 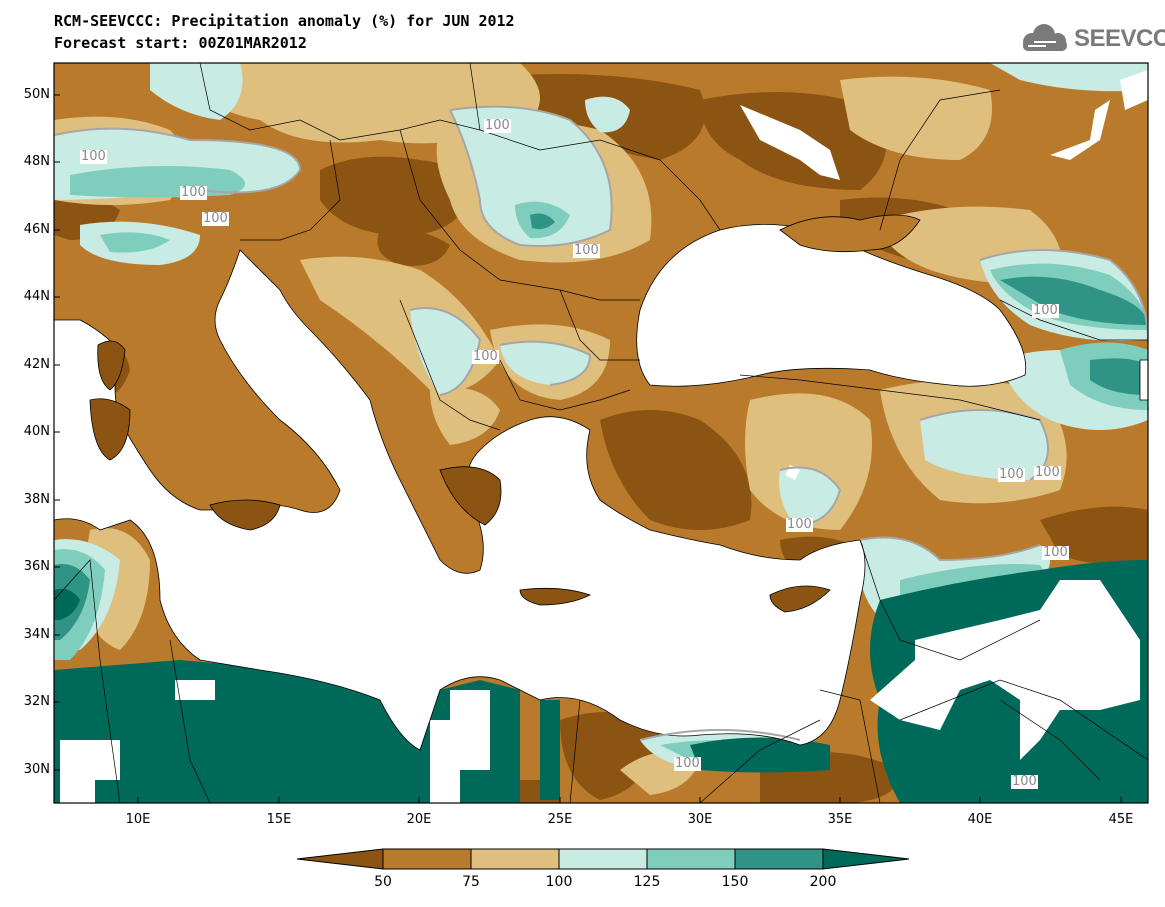 What do you see at coordinates (279, 819) in the screenshot?
I see `lon-label: 15E` at bounding box center [279, 819].